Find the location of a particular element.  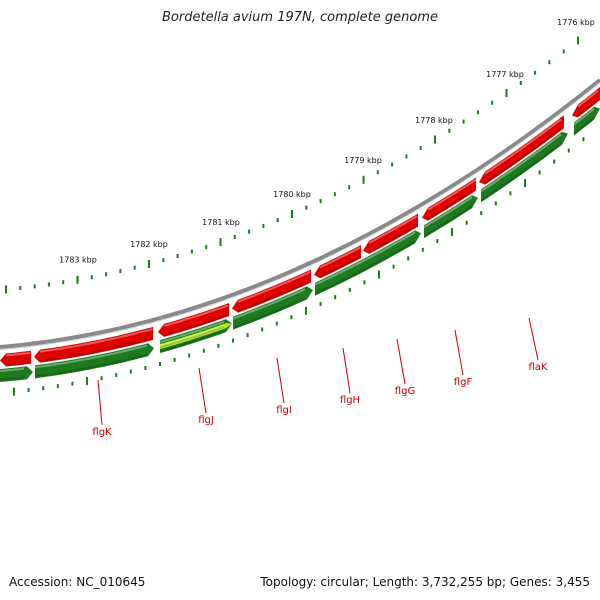

reverse-gene-8-shine is located at coordinates (584, 117).